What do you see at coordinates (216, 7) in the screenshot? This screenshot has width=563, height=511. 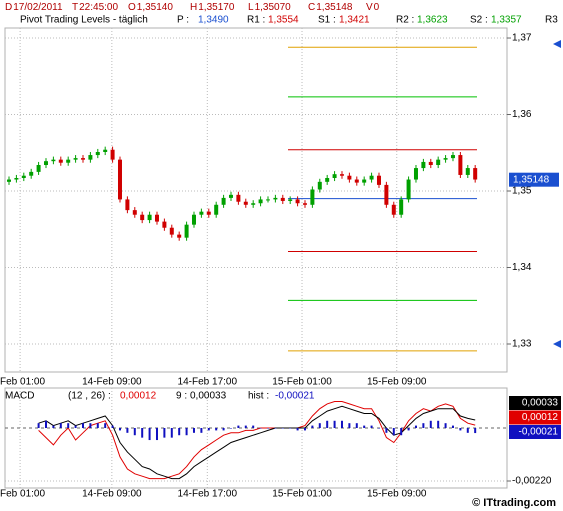 I see `quote-value: 1,35170` at bounding box center [216, 7].